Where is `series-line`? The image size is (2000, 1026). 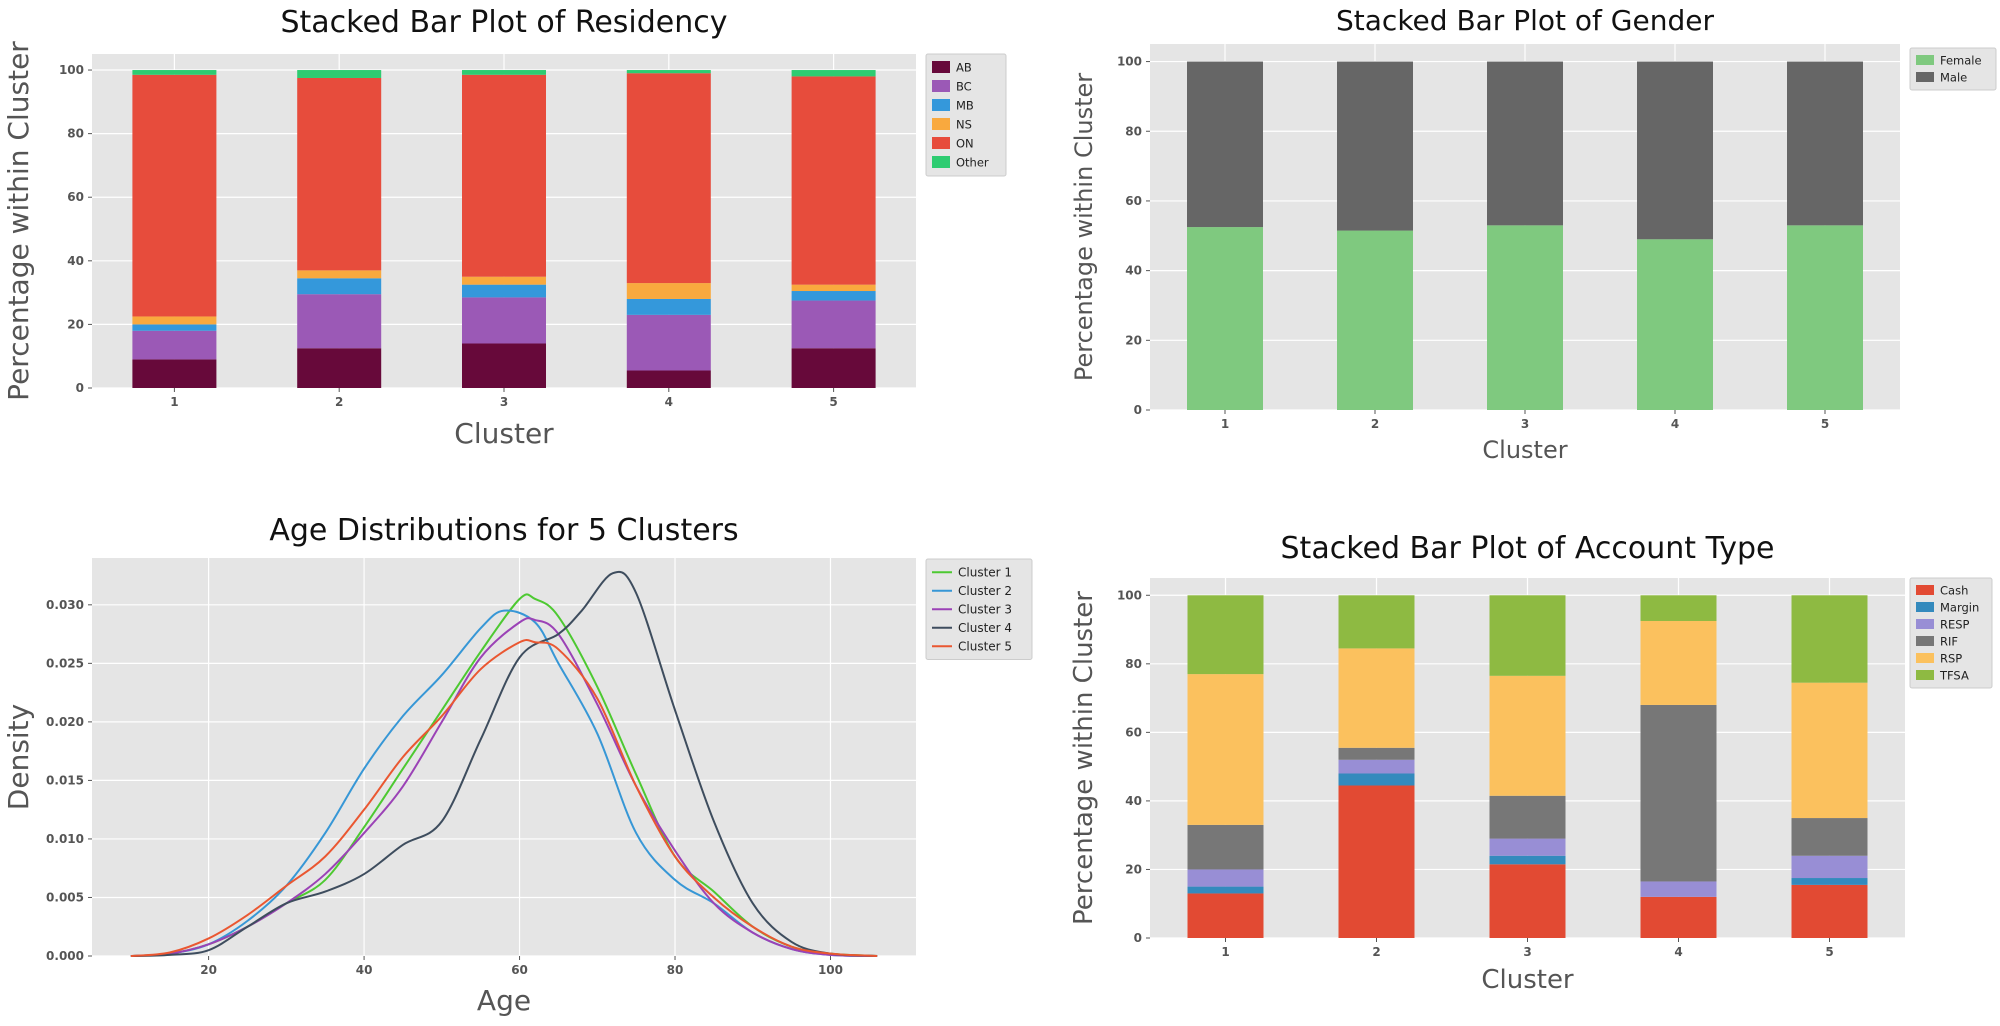 series-line is located at coordinates (504, 798).